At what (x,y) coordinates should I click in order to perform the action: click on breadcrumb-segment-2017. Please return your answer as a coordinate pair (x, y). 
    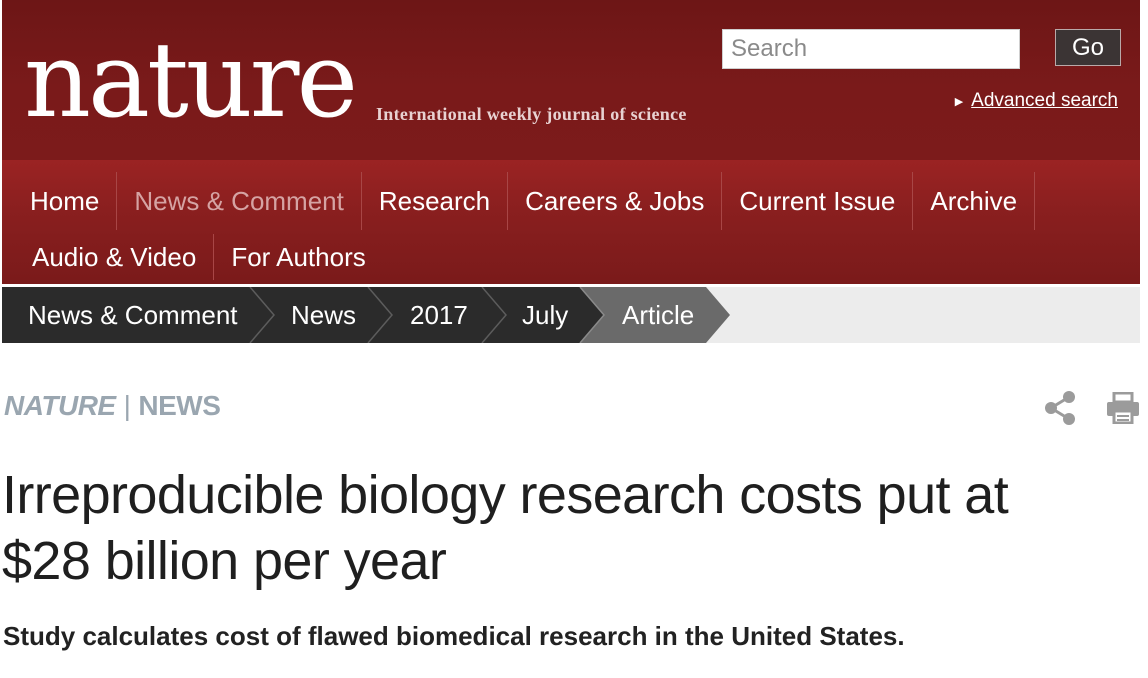
    Looking at the image, I should click on (437, 315).